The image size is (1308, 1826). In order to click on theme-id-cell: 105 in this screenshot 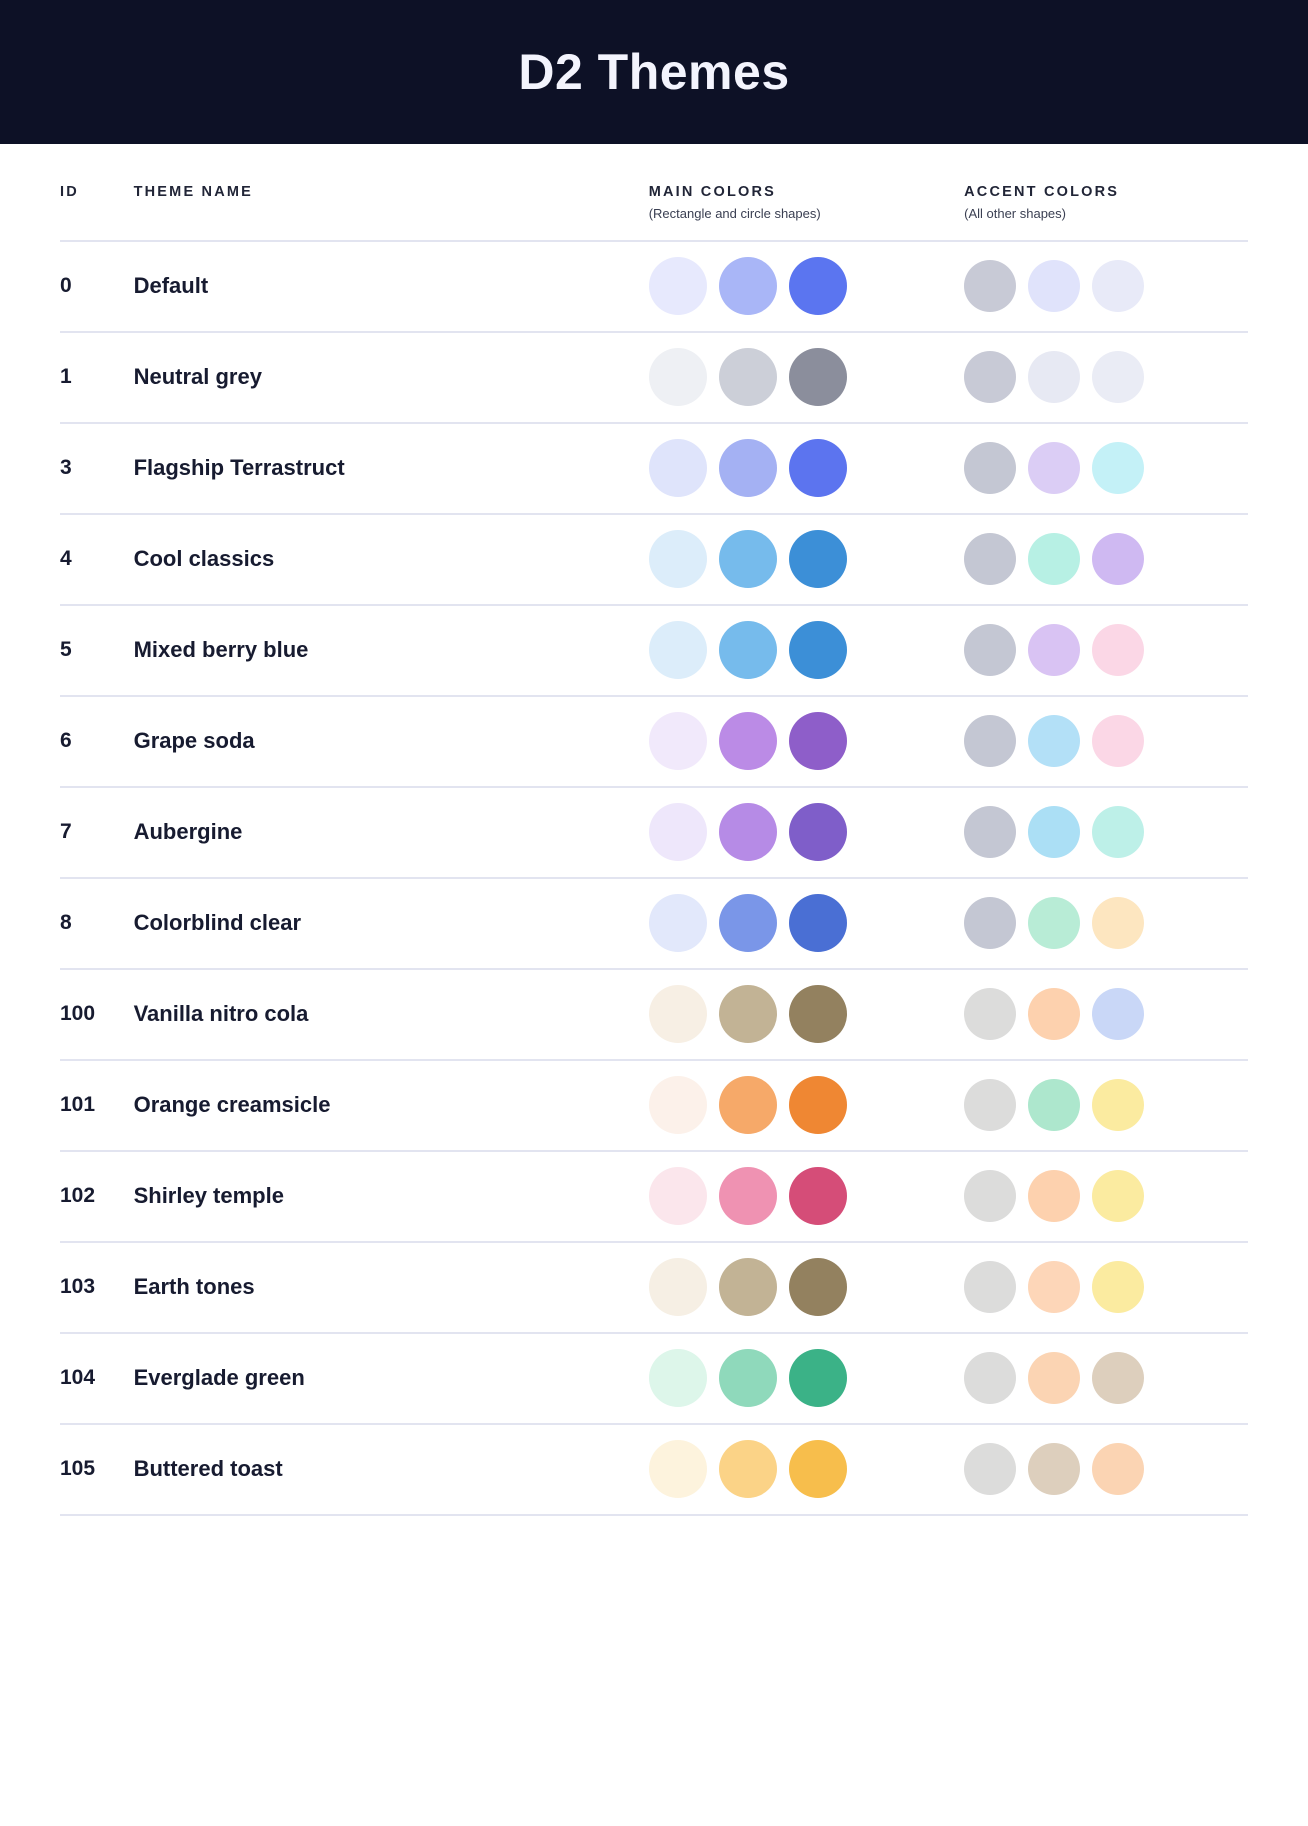, I will do `click(97, 1469)`.